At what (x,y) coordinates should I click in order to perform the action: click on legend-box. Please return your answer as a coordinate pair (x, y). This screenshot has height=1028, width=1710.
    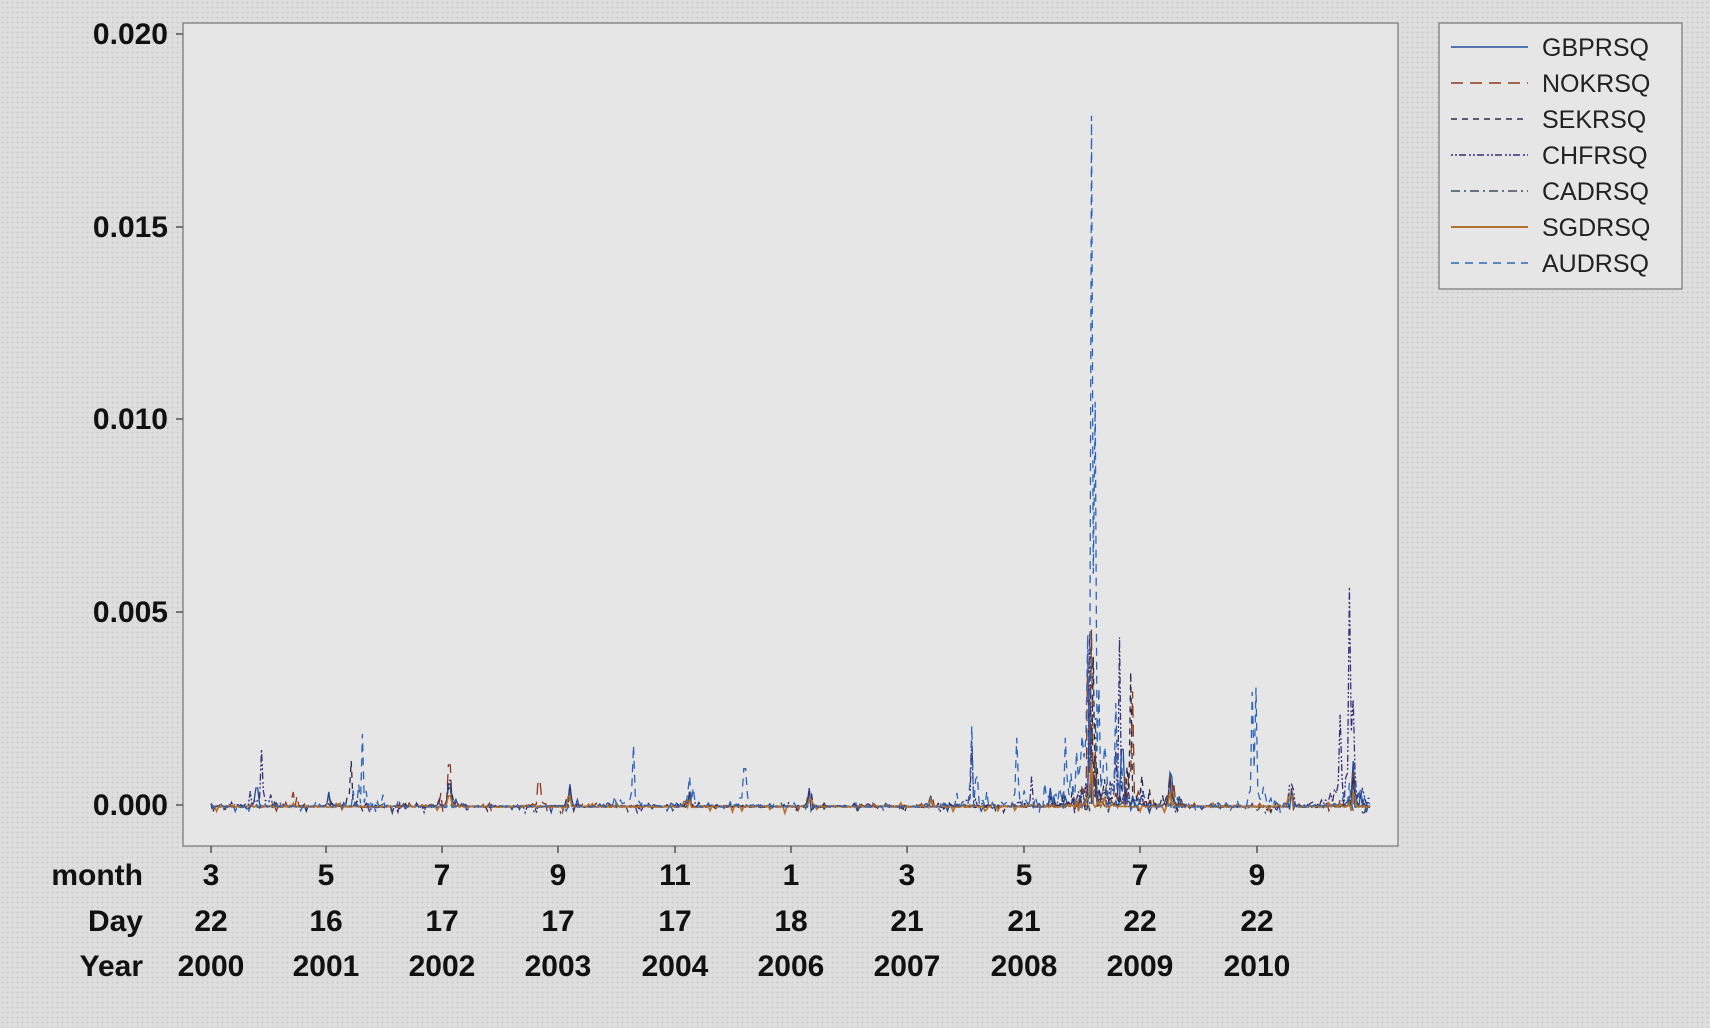
    Looking at the image, I should click on (1560, 156).